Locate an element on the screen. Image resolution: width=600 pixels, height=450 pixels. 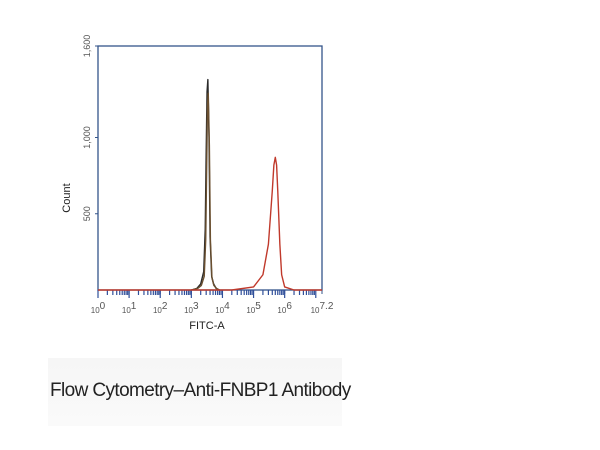
x-tick-label: 10⁴ is located at coordinates (222, 308).